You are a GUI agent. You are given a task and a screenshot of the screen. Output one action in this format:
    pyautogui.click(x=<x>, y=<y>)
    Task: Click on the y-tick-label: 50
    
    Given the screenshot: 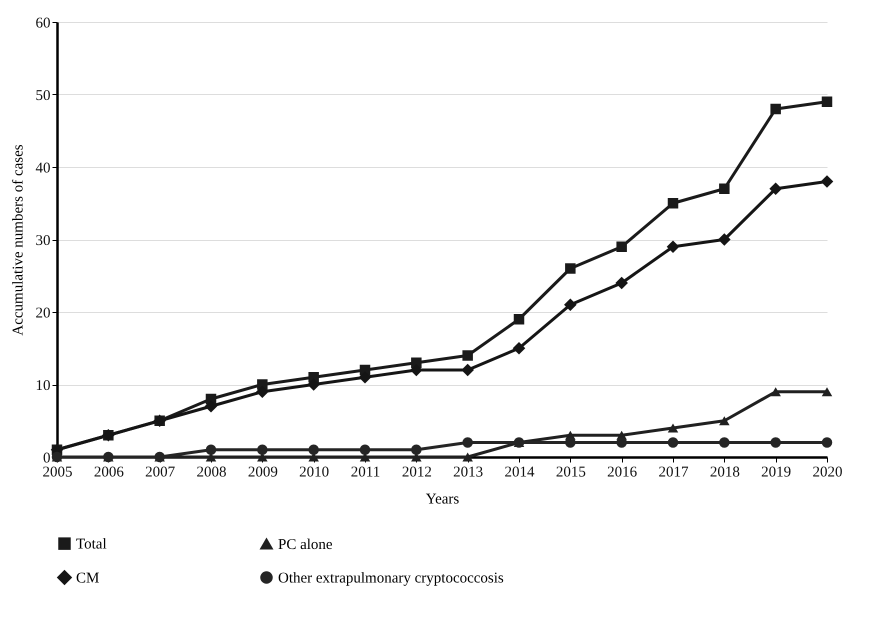 What is the action you would take?
    pyautogui.click(x=43, y=96)
    